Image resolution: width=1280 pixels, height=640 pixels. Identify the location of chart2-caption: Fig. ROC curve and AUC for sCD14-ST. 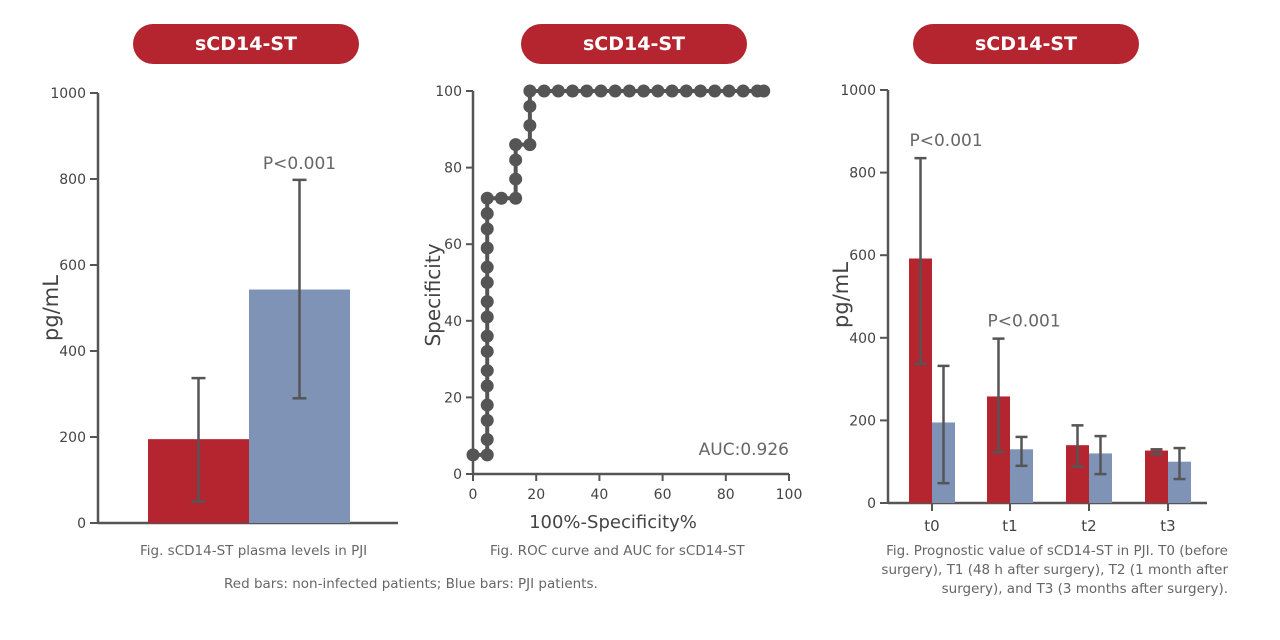
(617, 551).